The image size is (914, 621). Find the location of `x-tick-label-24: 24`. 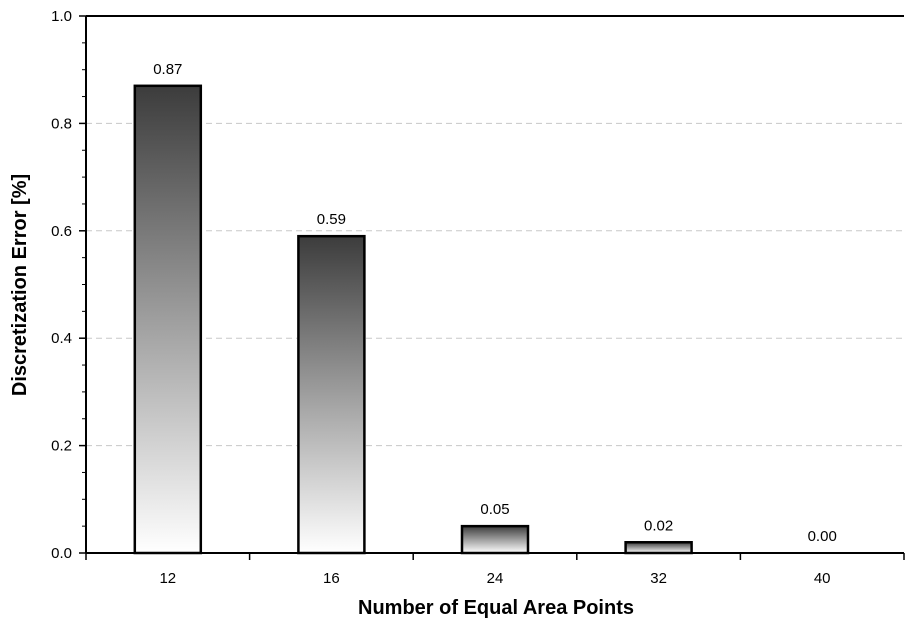

x-tick-label-24: 24 is located at coordinates (495, 578).